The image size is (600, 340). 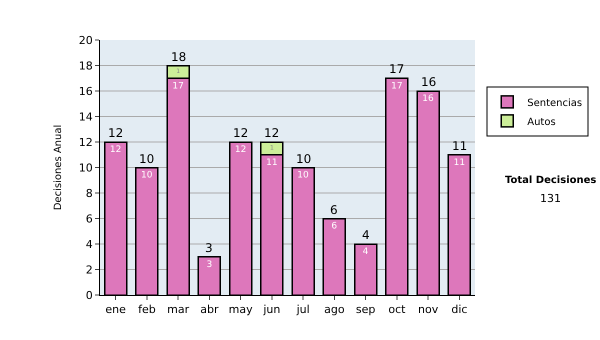 I want to click on total-label: 11, so click(x=460, y=146).